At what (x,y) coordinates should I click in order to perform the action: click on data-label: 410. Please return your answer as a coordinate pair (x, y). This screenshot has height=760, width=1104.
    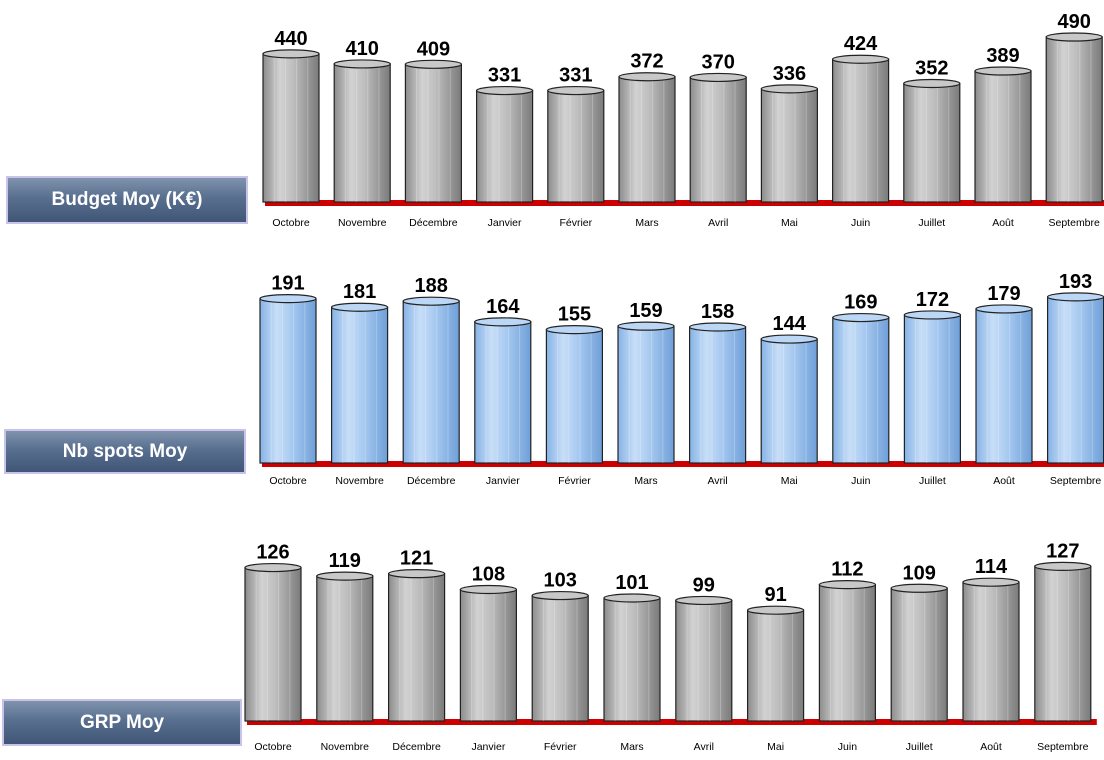
    Looking at the image, I should click on (362, 49).